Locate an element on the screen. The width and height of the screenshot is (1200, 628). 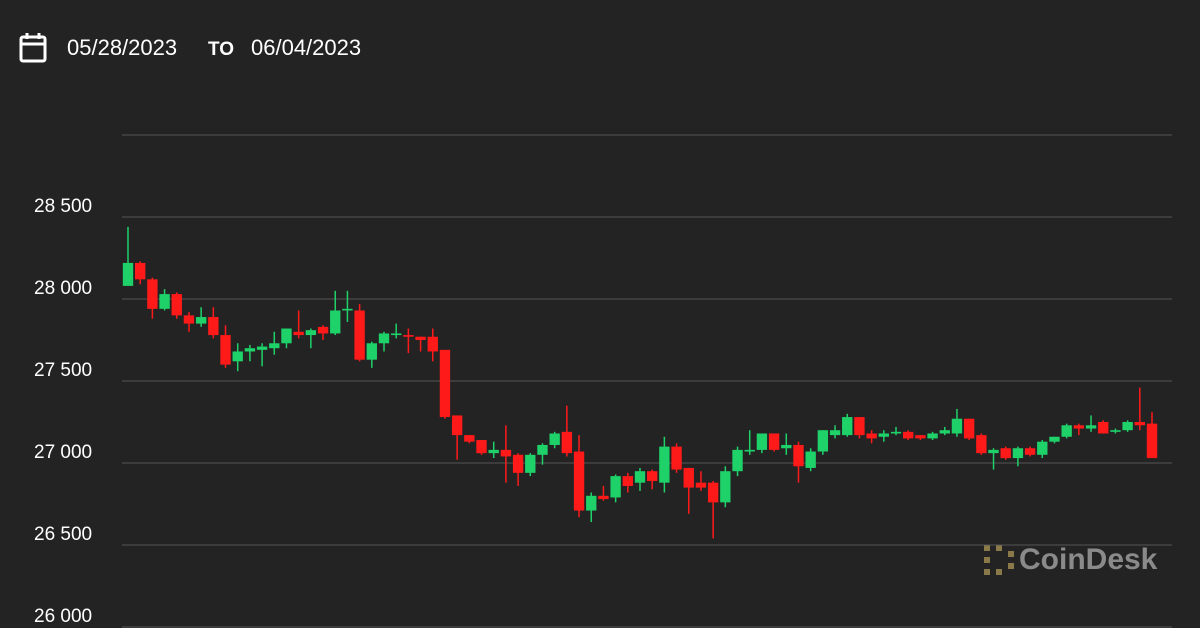
watermark-logo is located at coordinates (999, 560).